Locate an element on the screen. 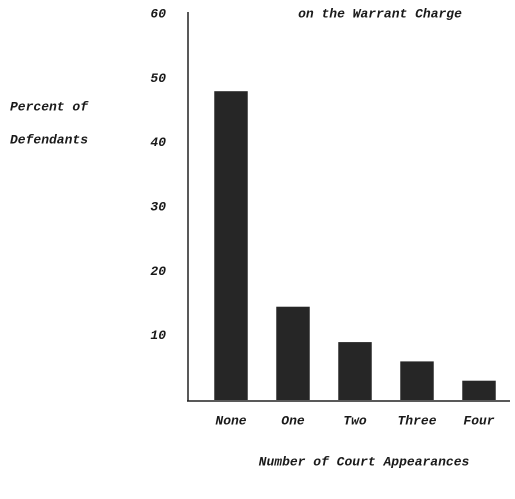 This screenshot has width=515, height=499. x-tick-label: Two is located at coordinates (355, 420).